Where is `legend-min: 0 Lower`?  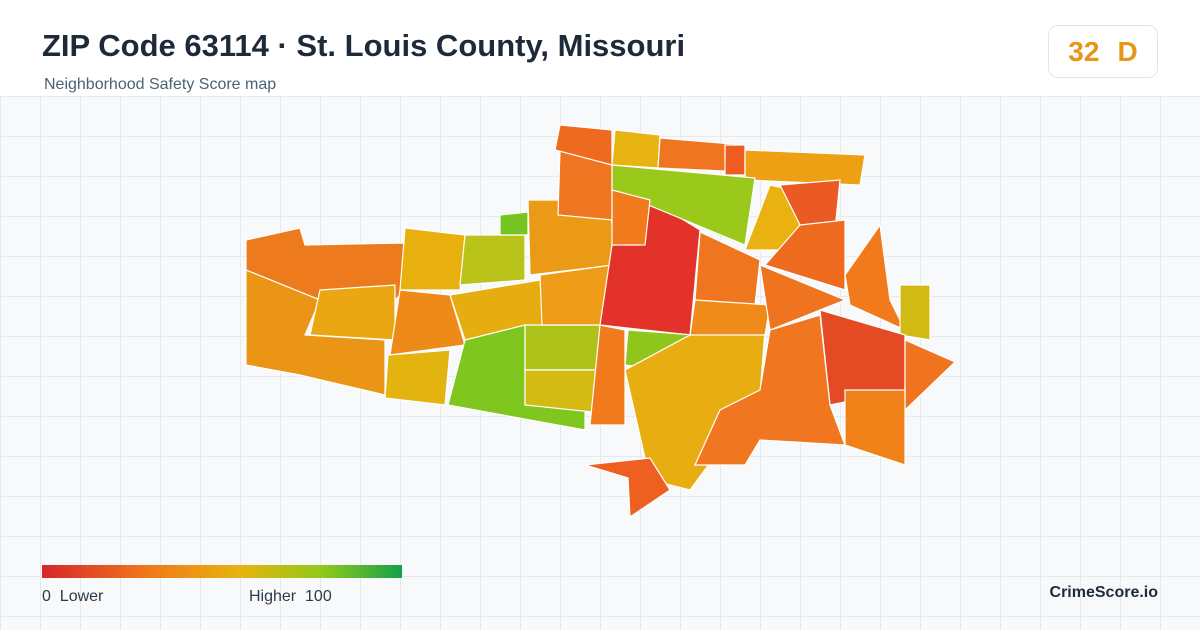 legend-min: 0 Lower is located at coordinates (72, 597).